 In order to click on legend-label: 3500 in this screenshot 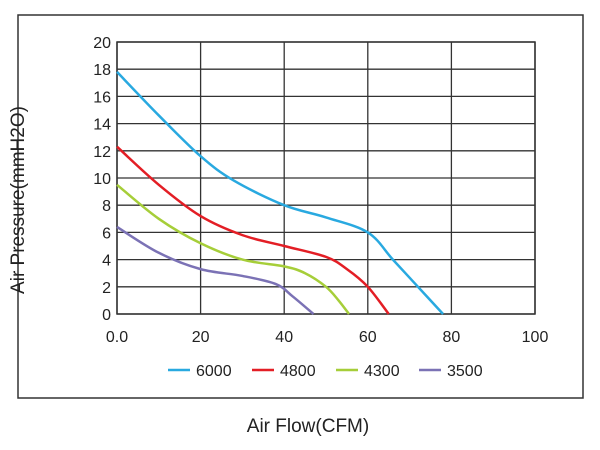, I will do `click(465, 371)`.